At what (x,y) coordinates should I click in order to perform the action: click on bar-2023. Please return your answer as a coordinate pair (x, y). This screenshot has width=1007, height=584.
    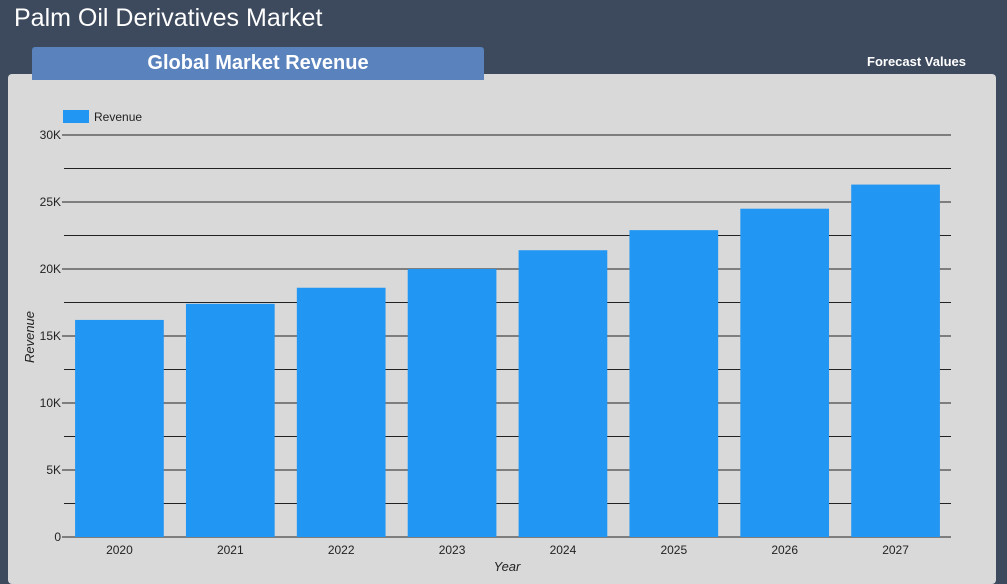
    Looking at the image, I should click on (452, 403).